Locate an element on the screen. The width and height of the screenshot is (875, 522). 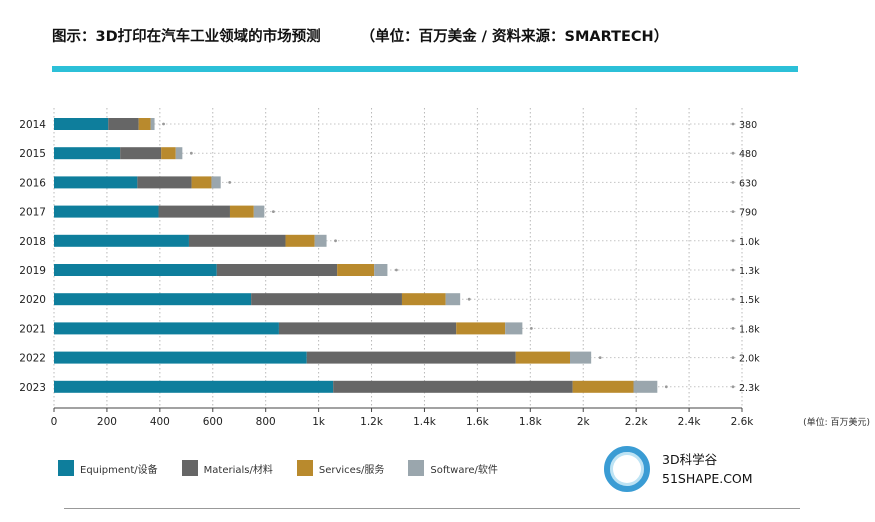
accent-bar is located at coordinates (425, 69).